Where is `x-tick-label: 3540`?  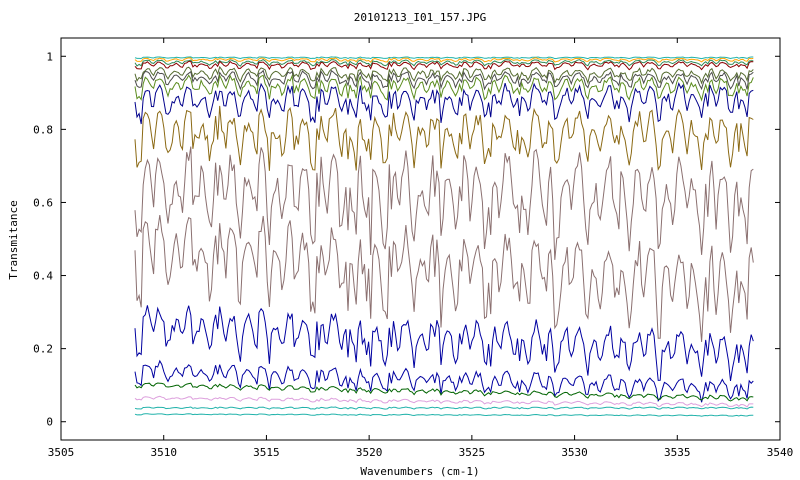
x-tick-label: 3540 is located at coordinates (780, 452).